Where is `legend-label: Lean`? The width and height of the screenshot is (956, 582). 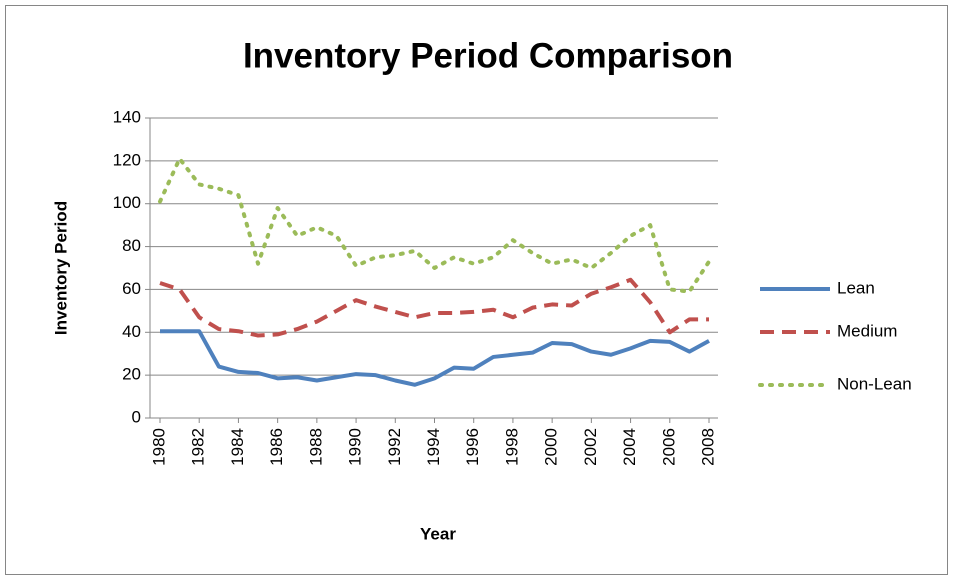 legend-label: Lean is located at coordinates (856, 287).